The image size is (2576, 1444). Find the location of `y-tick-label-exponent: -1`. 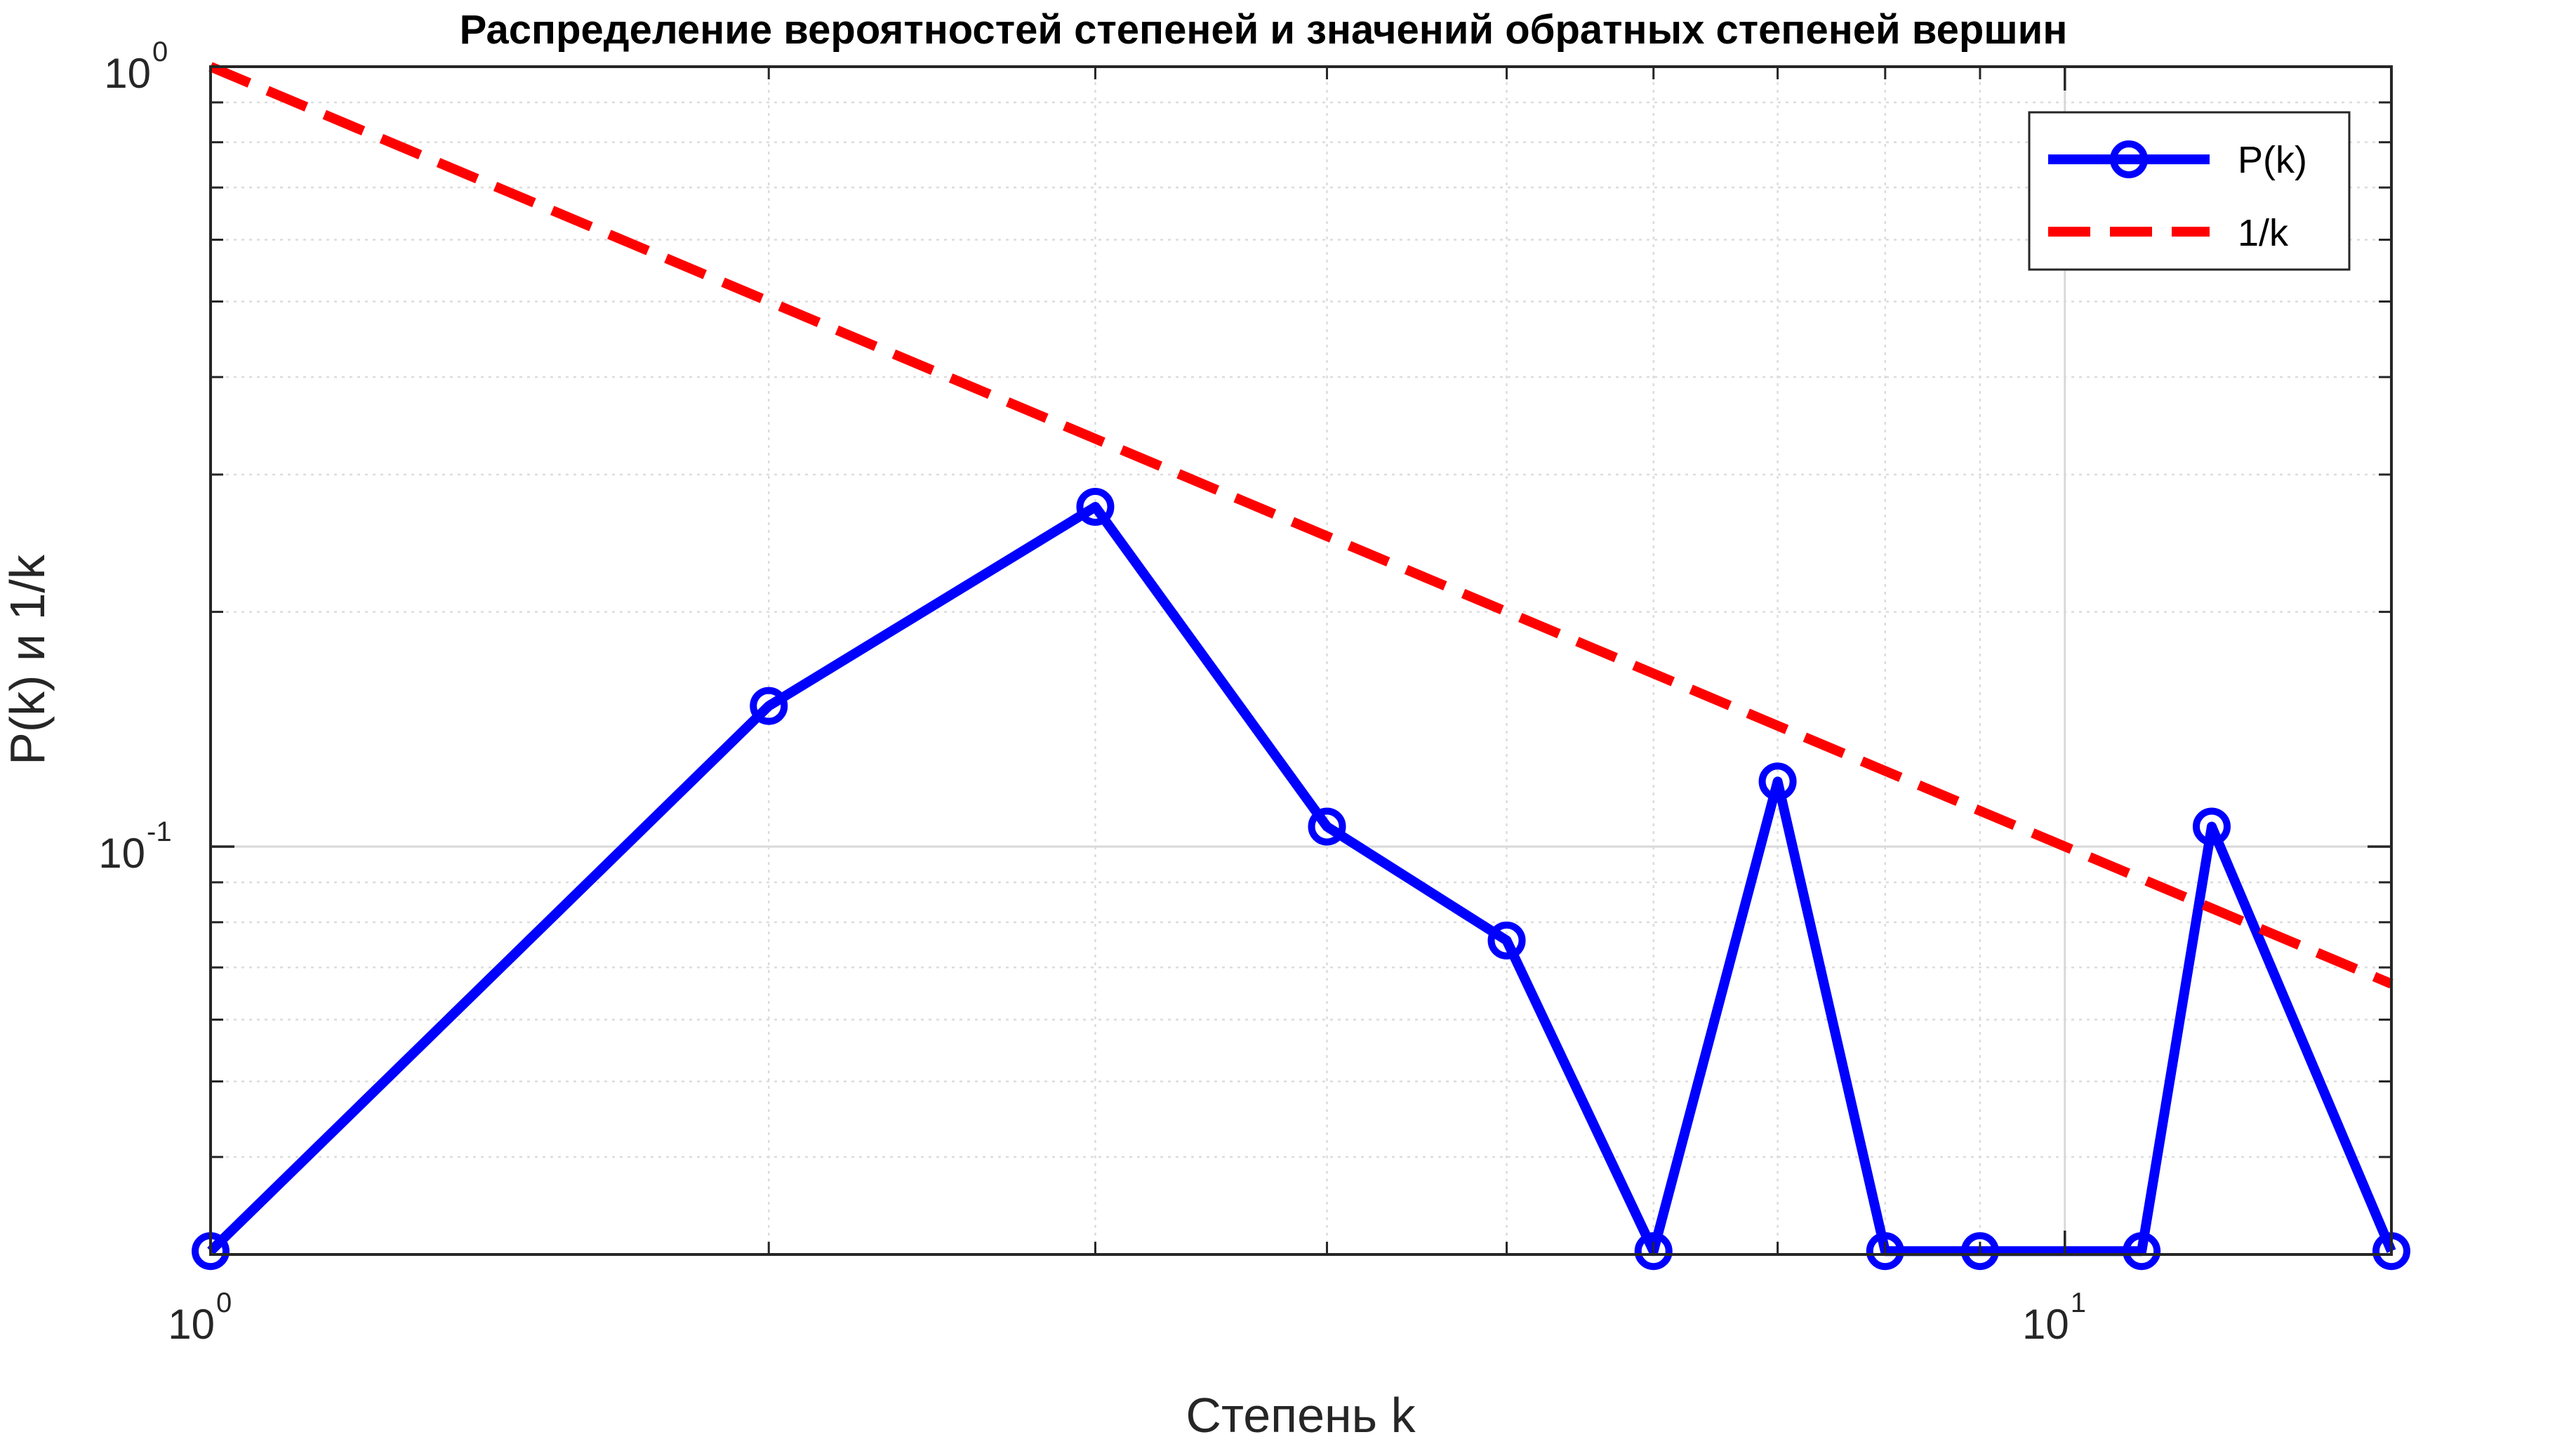

y-tick-label-exponent: -1 is located at coordinates (160, 832).